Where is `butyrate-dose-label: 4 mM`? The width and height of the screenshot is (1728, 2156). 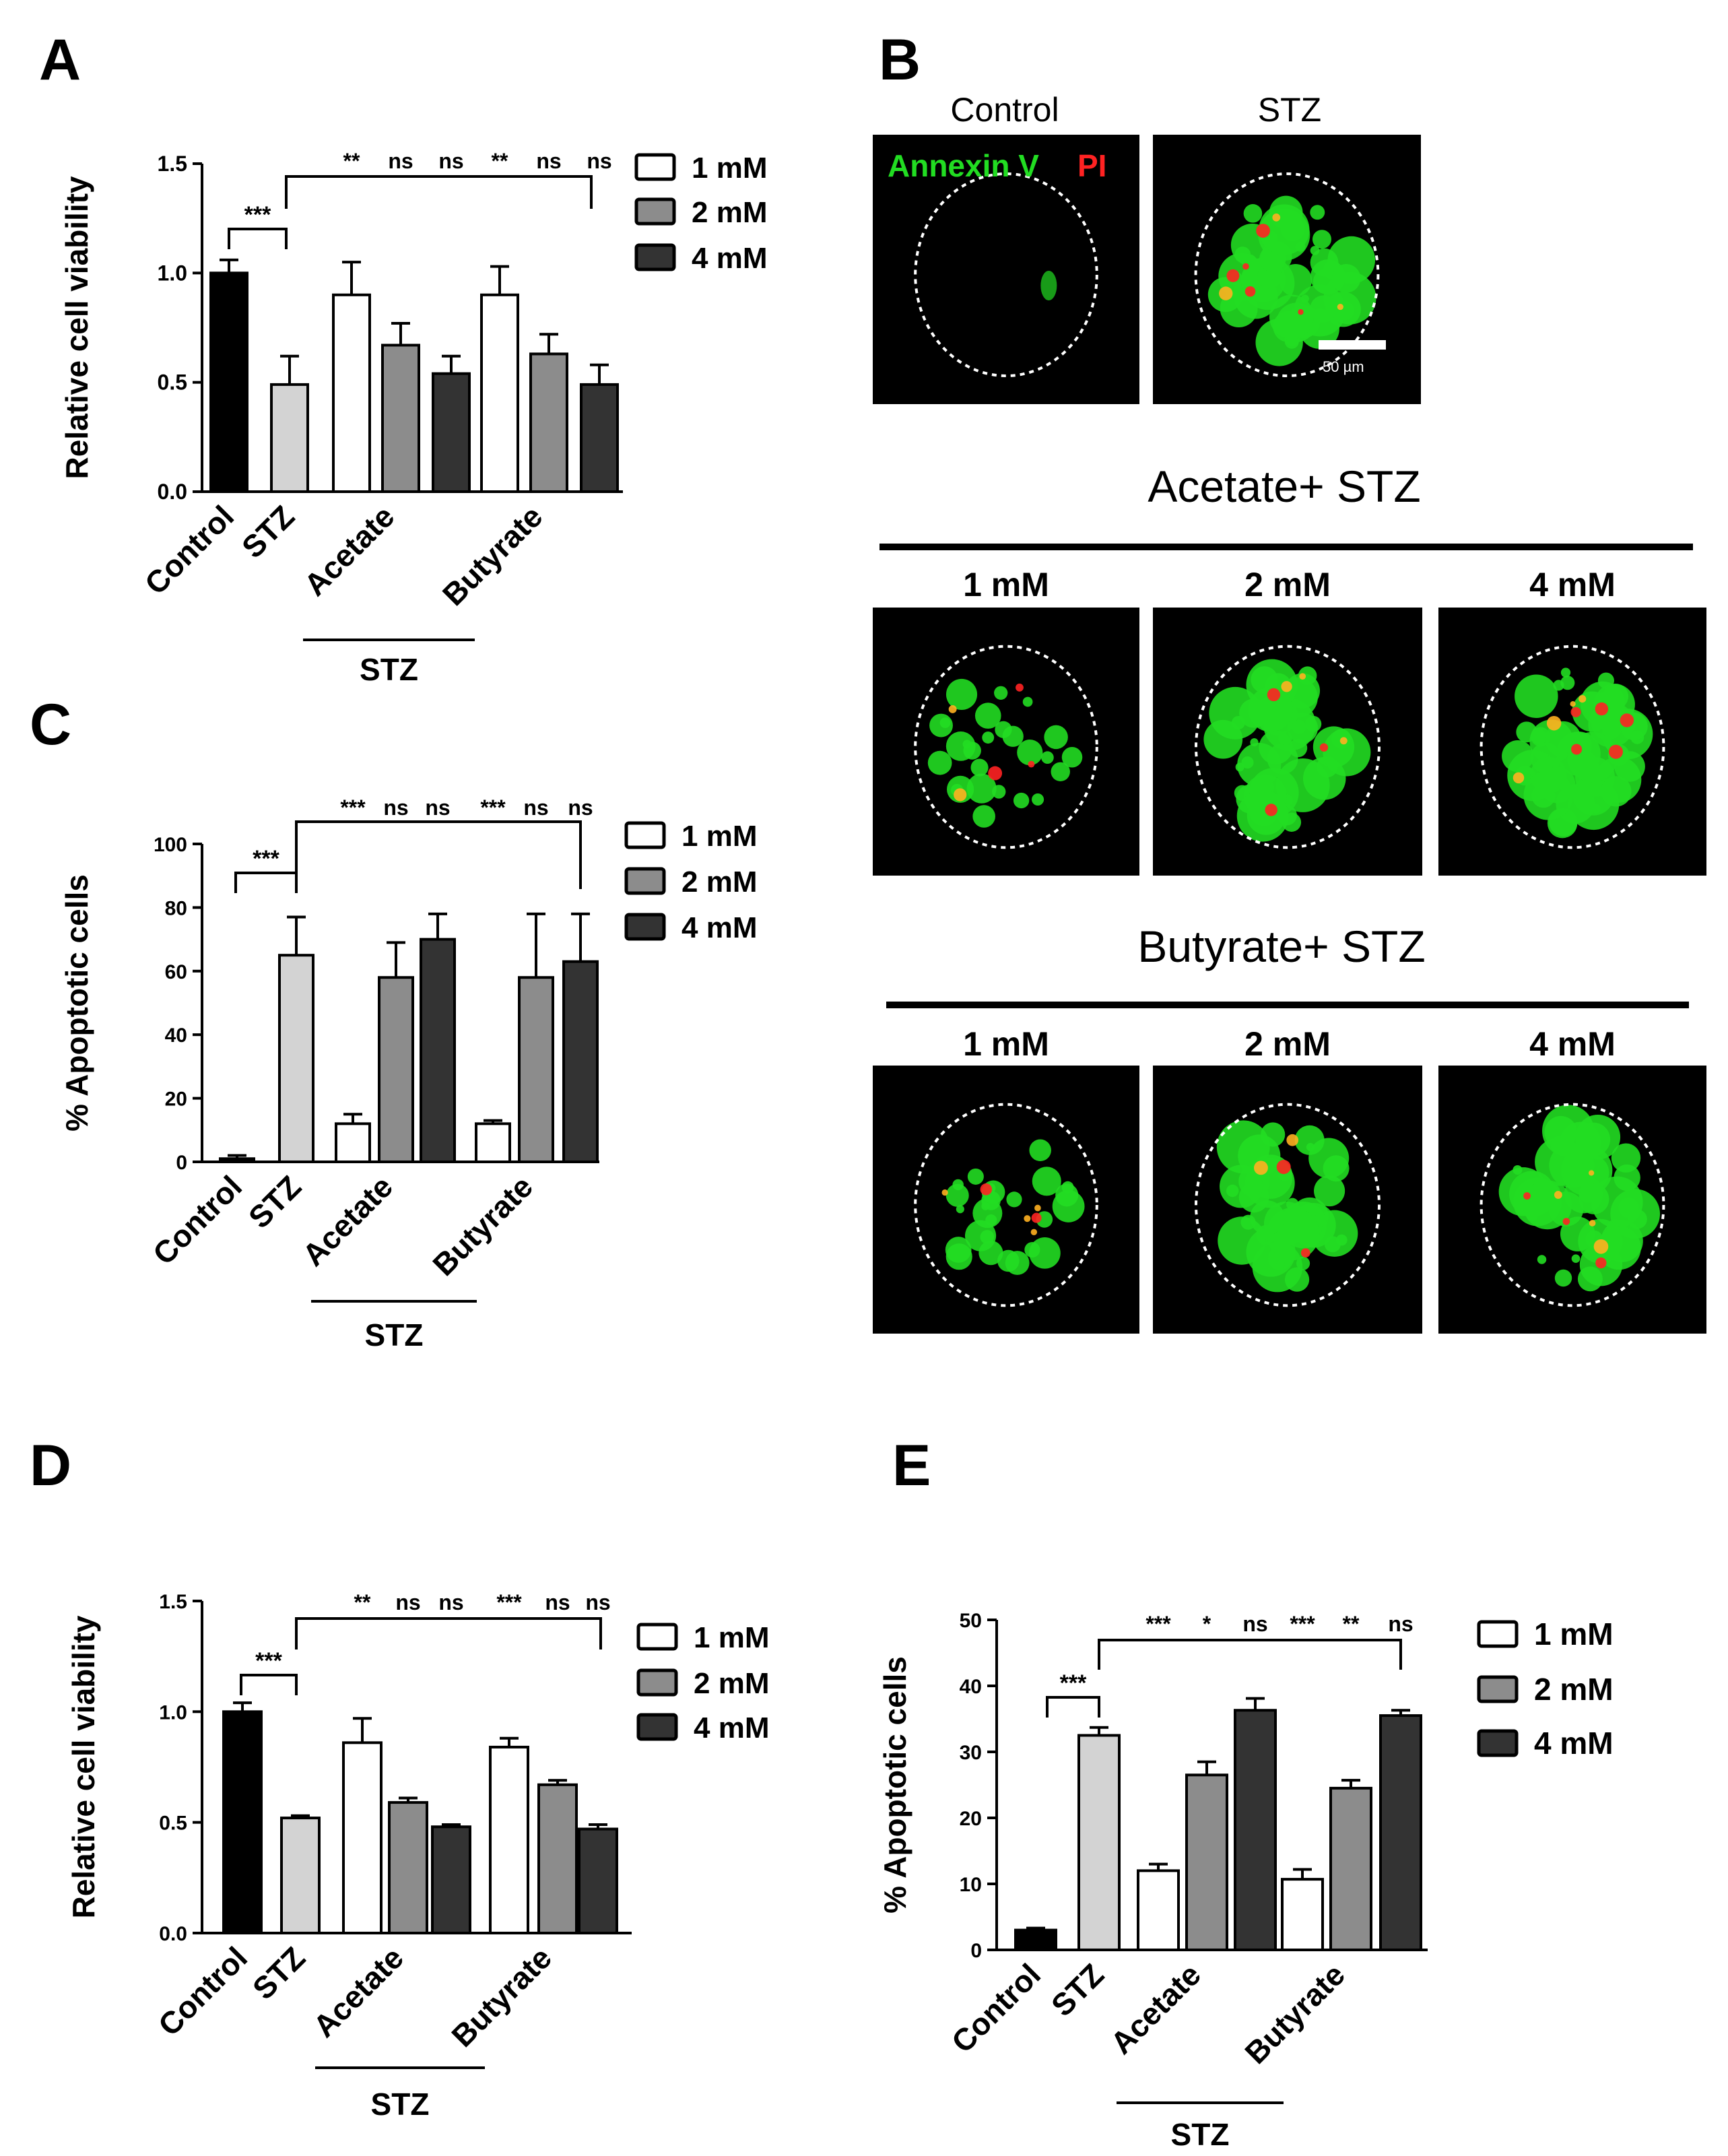
butyrate-dose-label: 4 mM is located at coordinates (1572, 1044).